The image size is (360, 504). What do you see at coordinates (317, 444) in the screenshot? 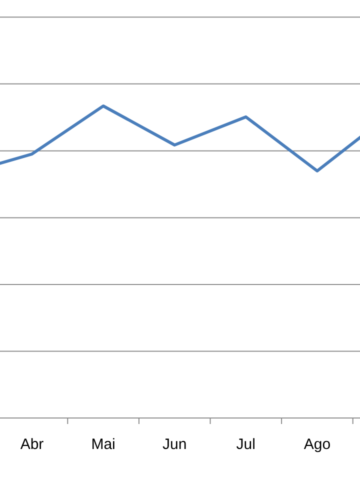
I see `x-tick-label: Ago` at bounding box center [317, 444].